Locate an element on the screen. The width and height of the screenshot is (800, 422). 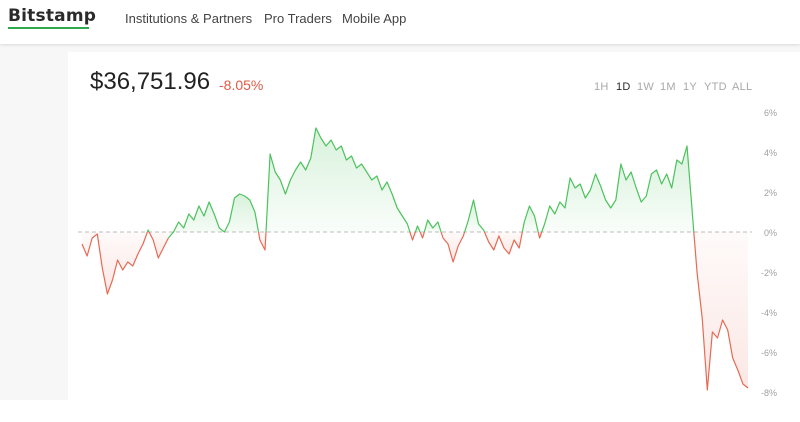
range-tab-1h: 1H is located at coordinates (601, 87).